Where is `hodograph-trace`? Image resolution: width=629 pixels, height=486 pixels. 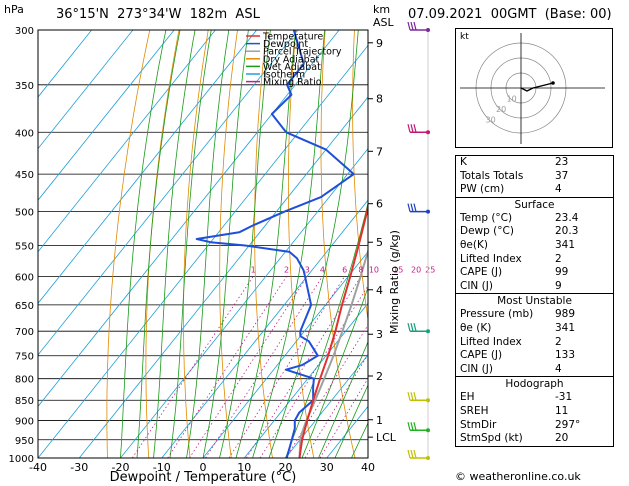 hodograph-trace is located at coordinates (537, 87).